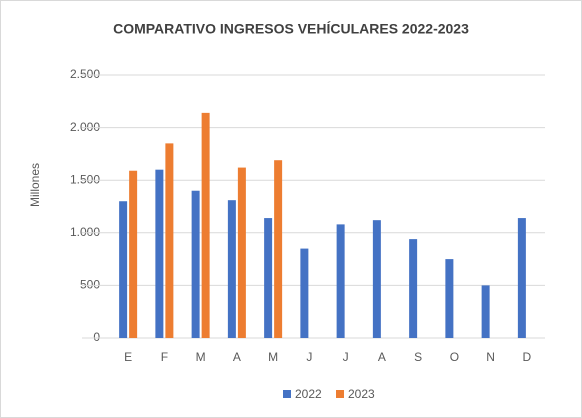  I want to click on x-tick-label: S, so click(418, 357).